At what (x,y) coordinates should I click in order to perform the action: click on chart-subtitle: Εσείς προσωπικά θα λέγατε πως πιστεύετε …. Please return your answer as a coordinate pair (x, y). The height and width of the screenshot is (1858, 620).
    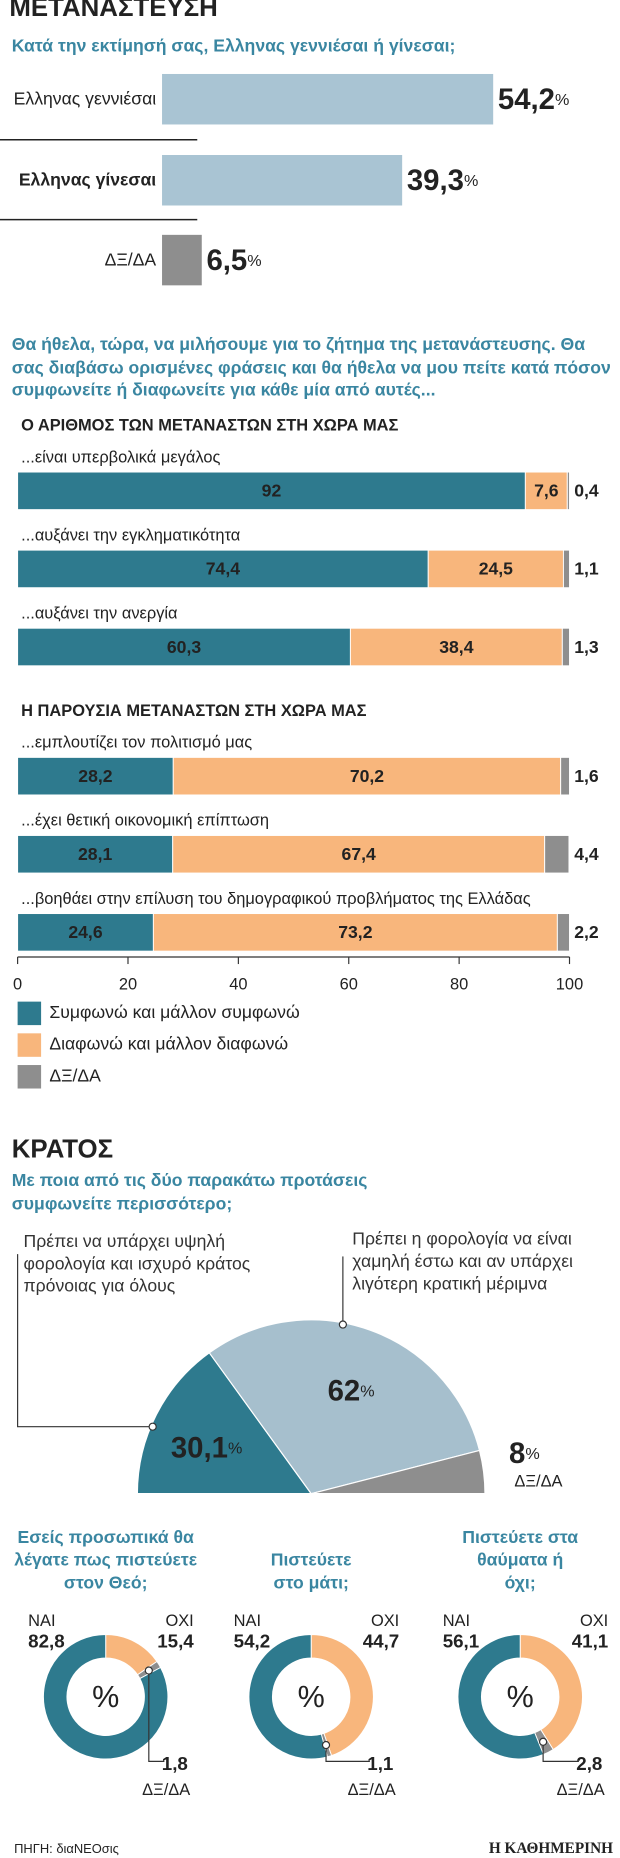
    Looking at the image, I should click on (106, 1560).